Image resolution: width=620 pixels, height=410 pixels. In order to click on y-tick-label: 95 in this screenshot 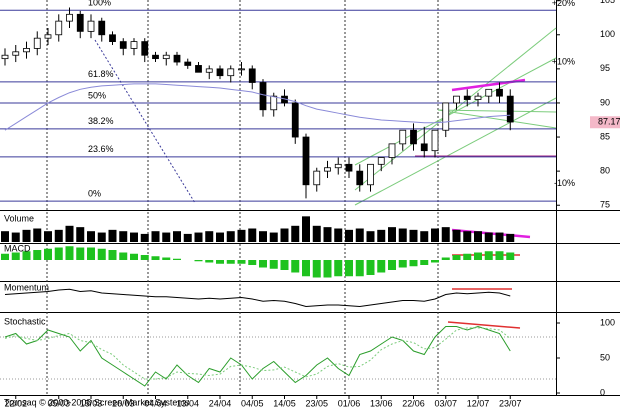, I will do `click(605, 68)`.